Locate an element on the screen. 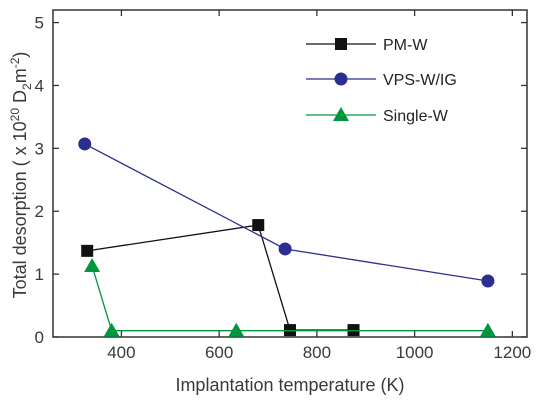  x-tick-label: 600 is located at coordinates (219, 352).